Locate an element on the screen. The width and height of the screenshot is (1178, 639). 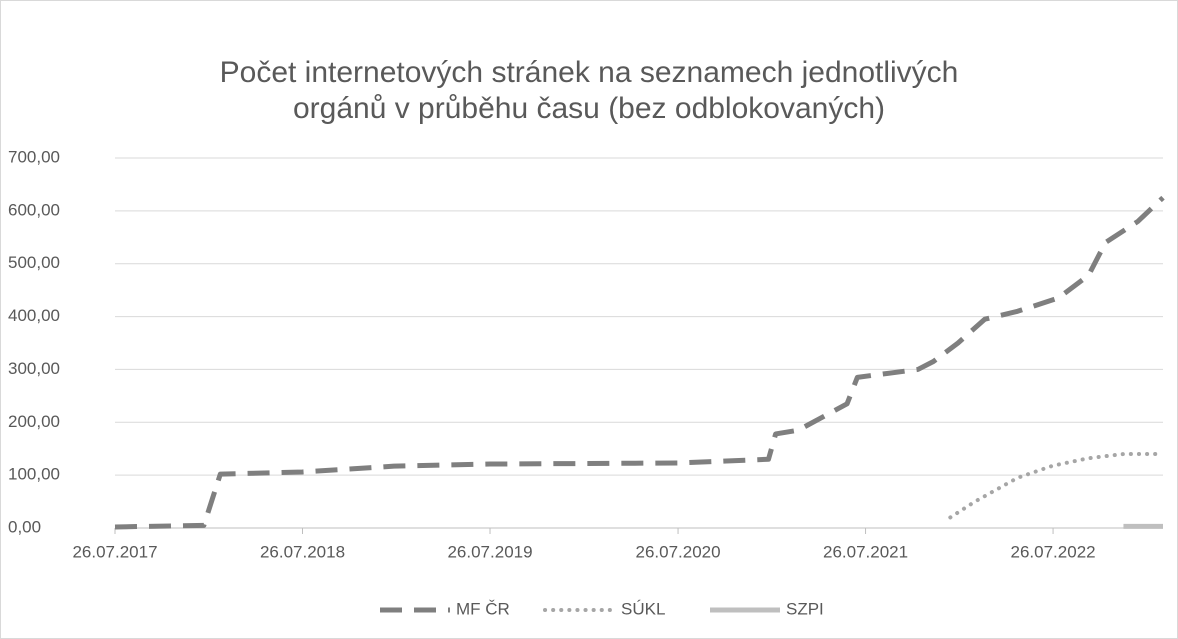
series-line is located at coordinates (1056, 486).